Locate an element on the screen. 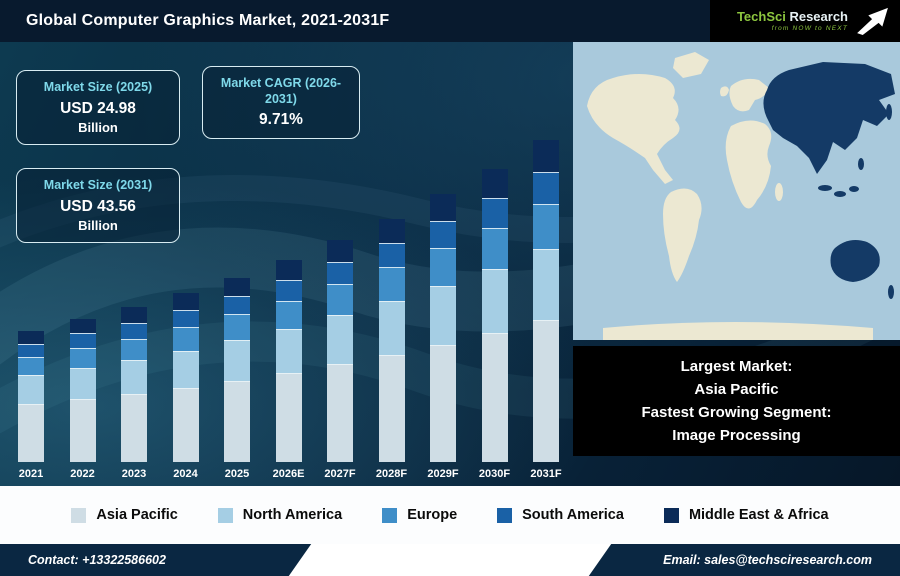 This screenshot has height=576, width=900. legend-label: Asia Pacific is located at coordinates (137, 515).